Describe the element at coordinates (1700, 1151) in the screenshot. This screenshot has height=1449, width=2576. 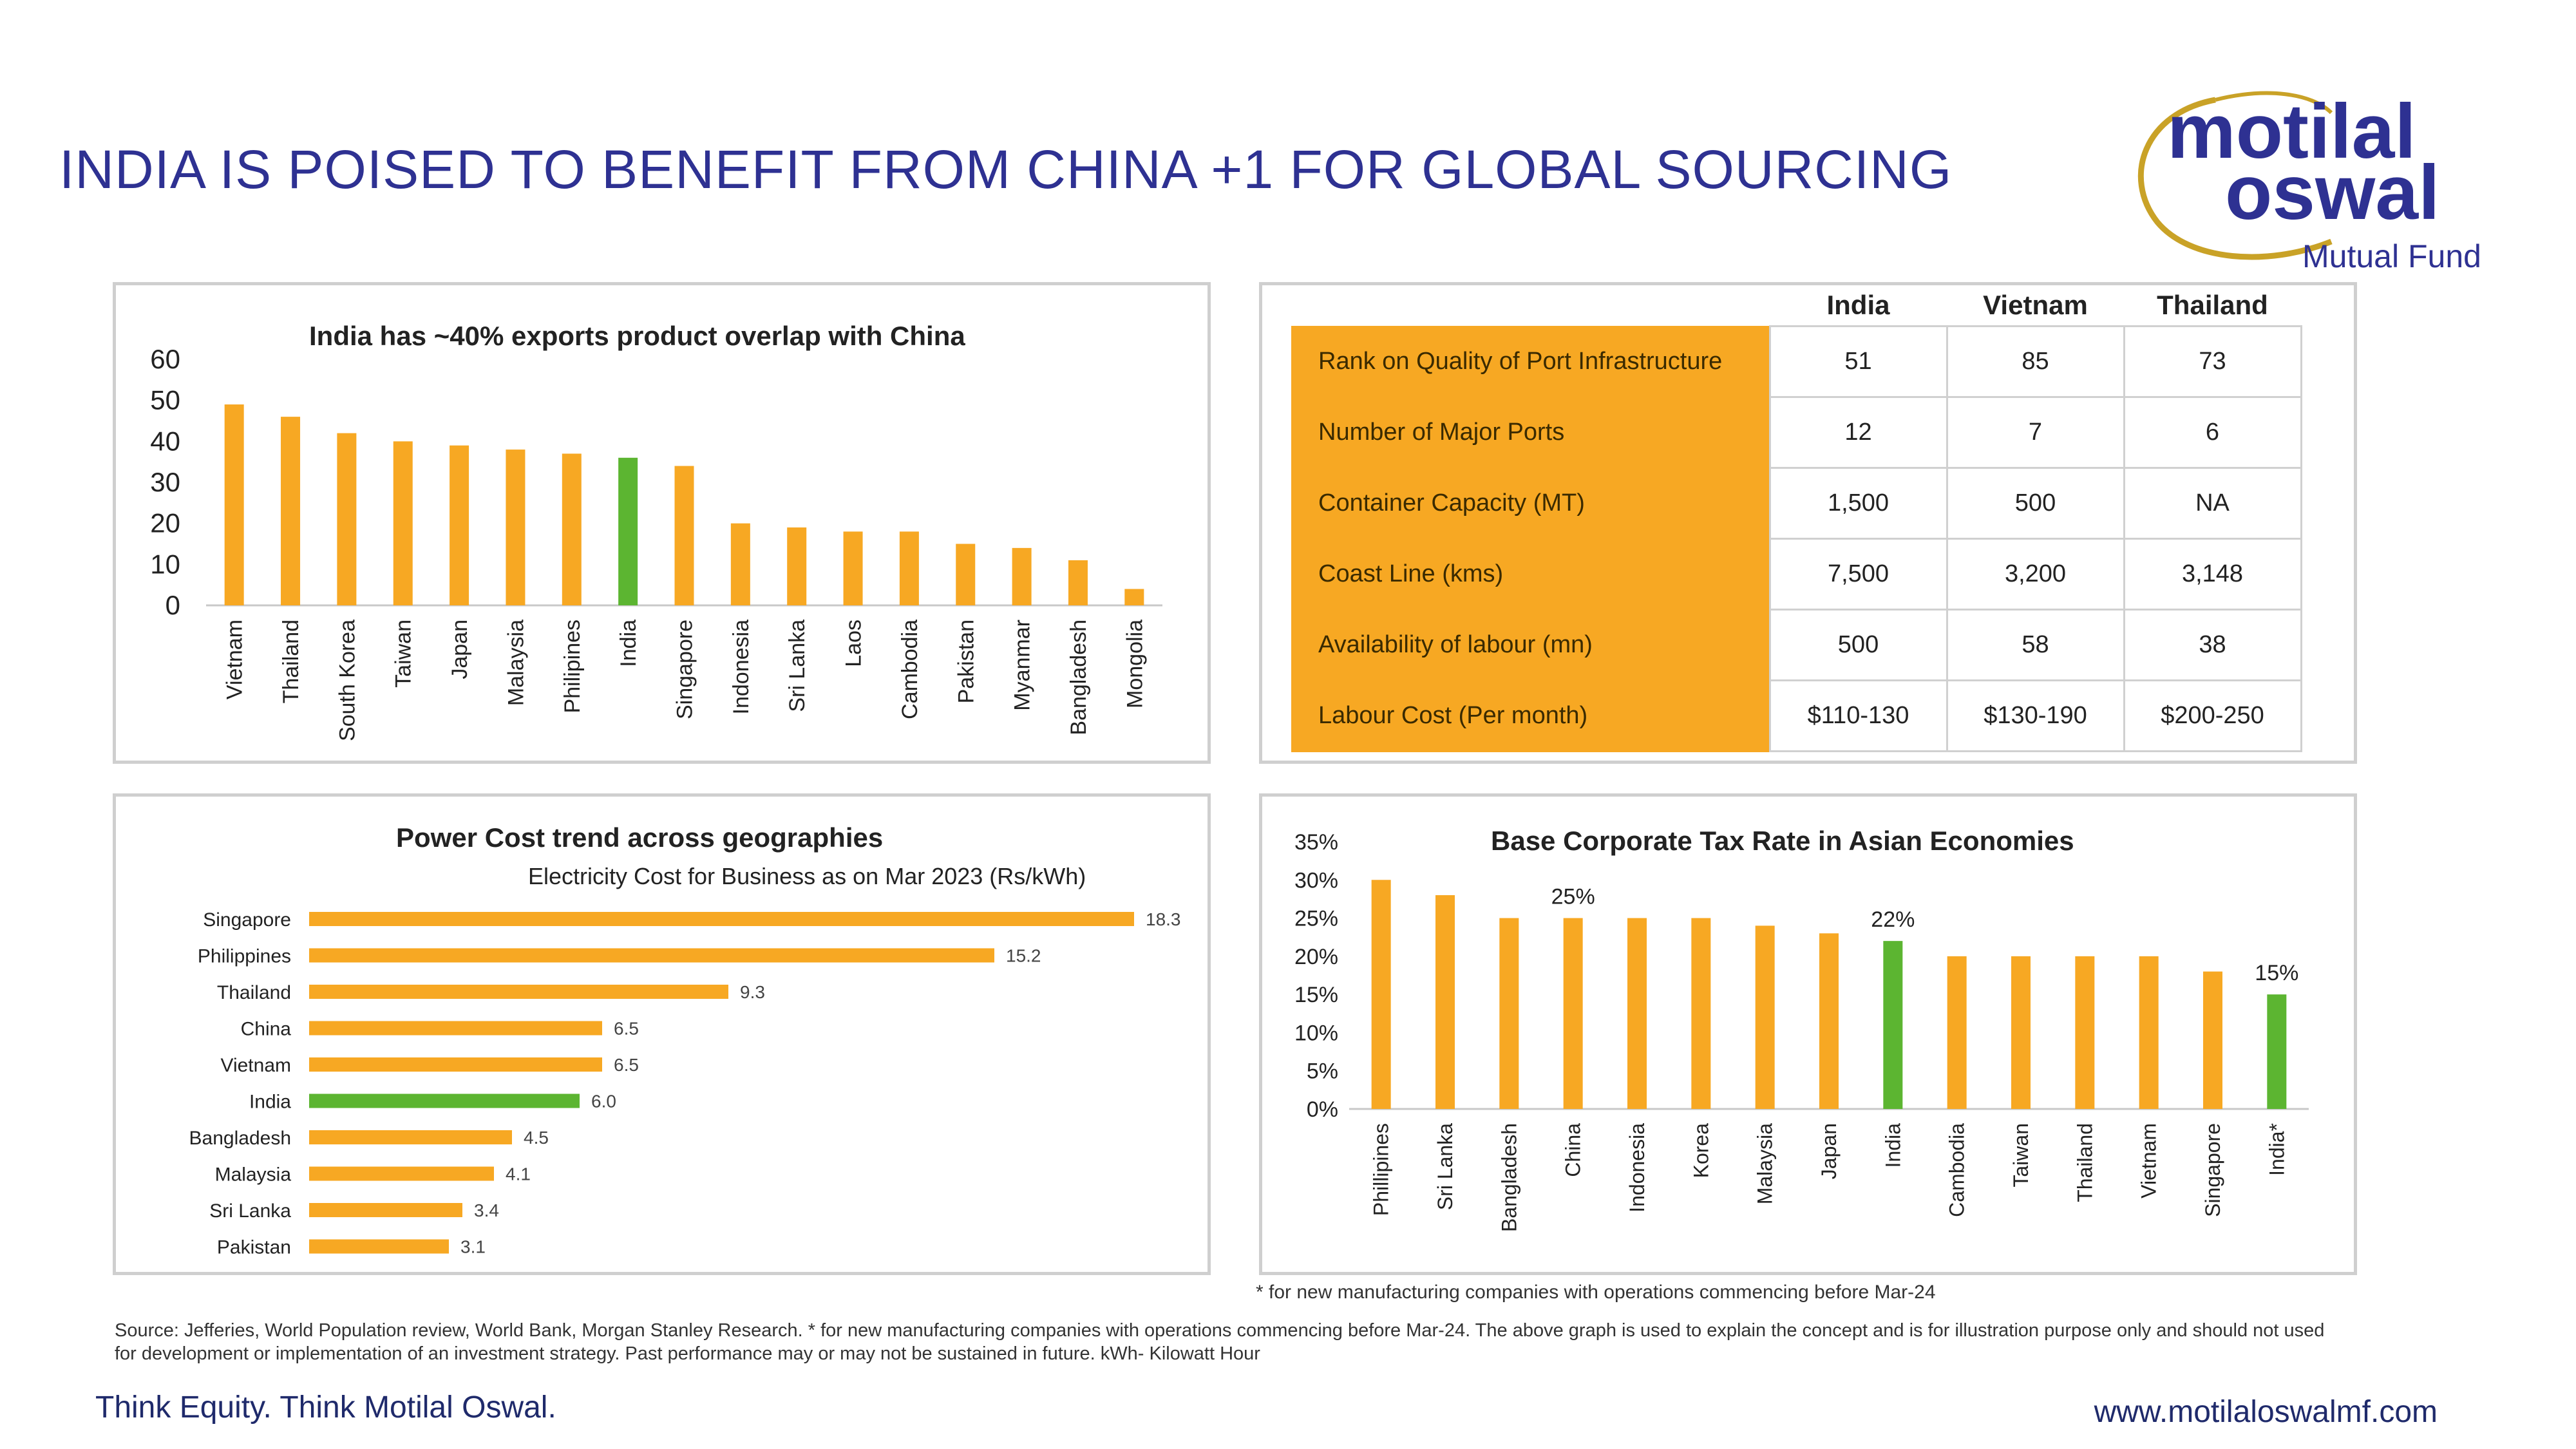
I see `x-tick-label: Korea` at that location.